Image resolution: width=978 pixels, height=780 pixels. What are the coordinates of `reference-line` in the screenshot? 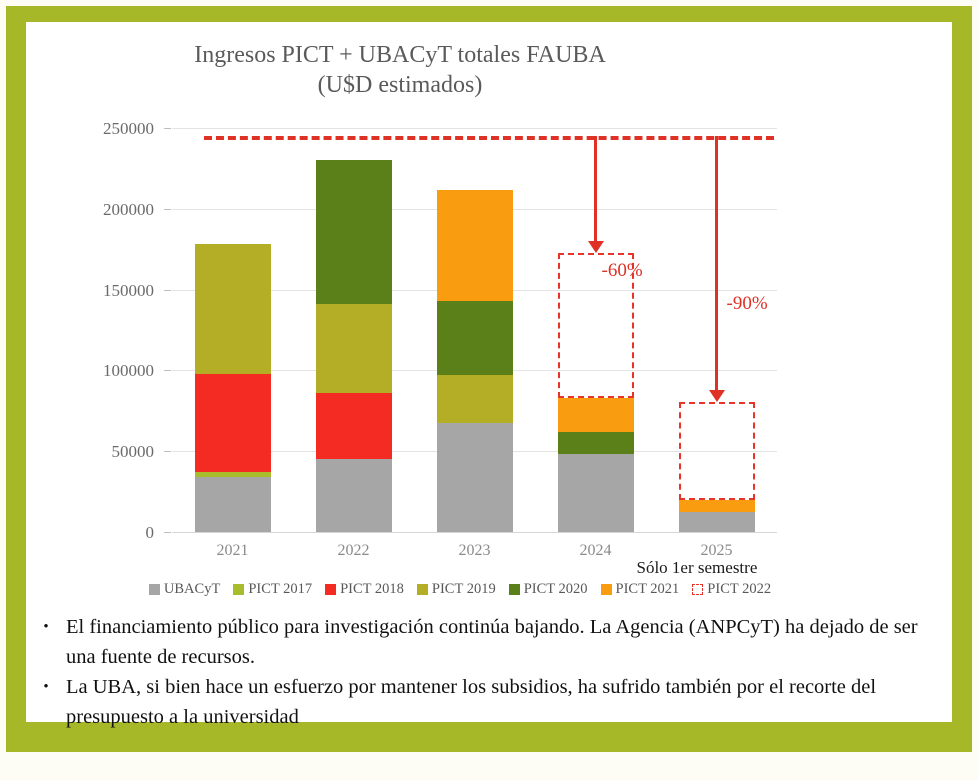 It's located at (489, 138).